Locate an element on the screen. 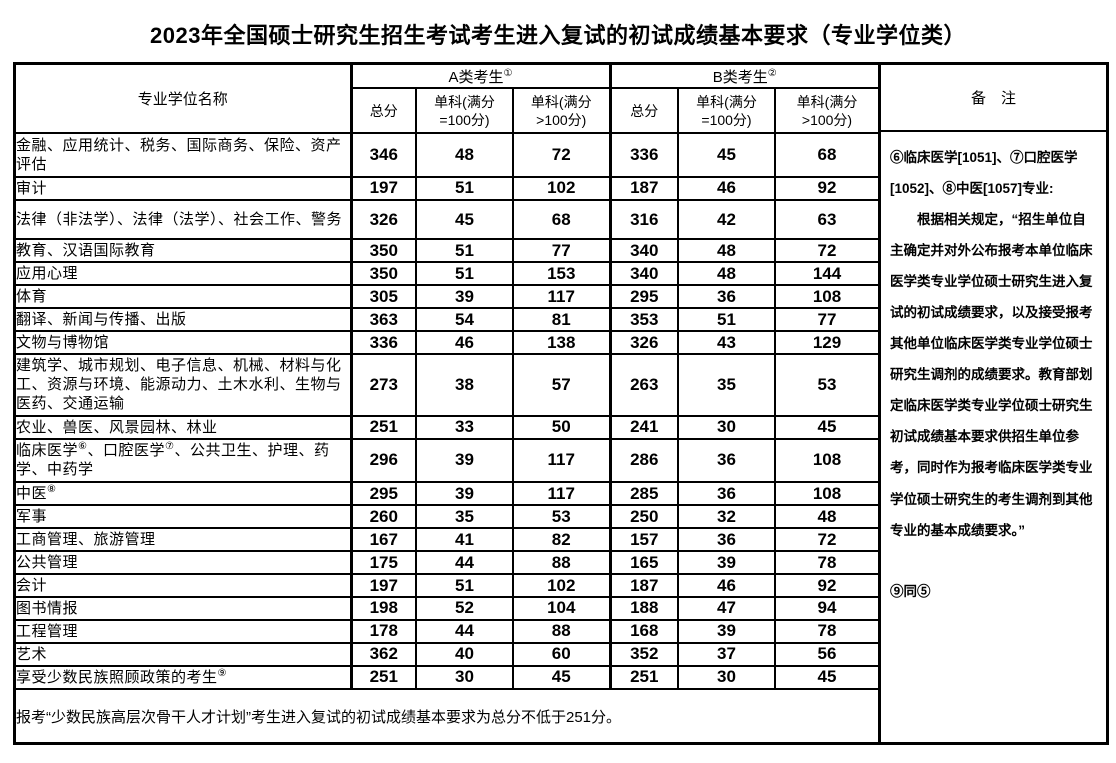 The height and width of the screenshot is (763, 1116). table-row: 中医⑧ 295 39 117 285 36 108 is located at coordinates (447, 494).